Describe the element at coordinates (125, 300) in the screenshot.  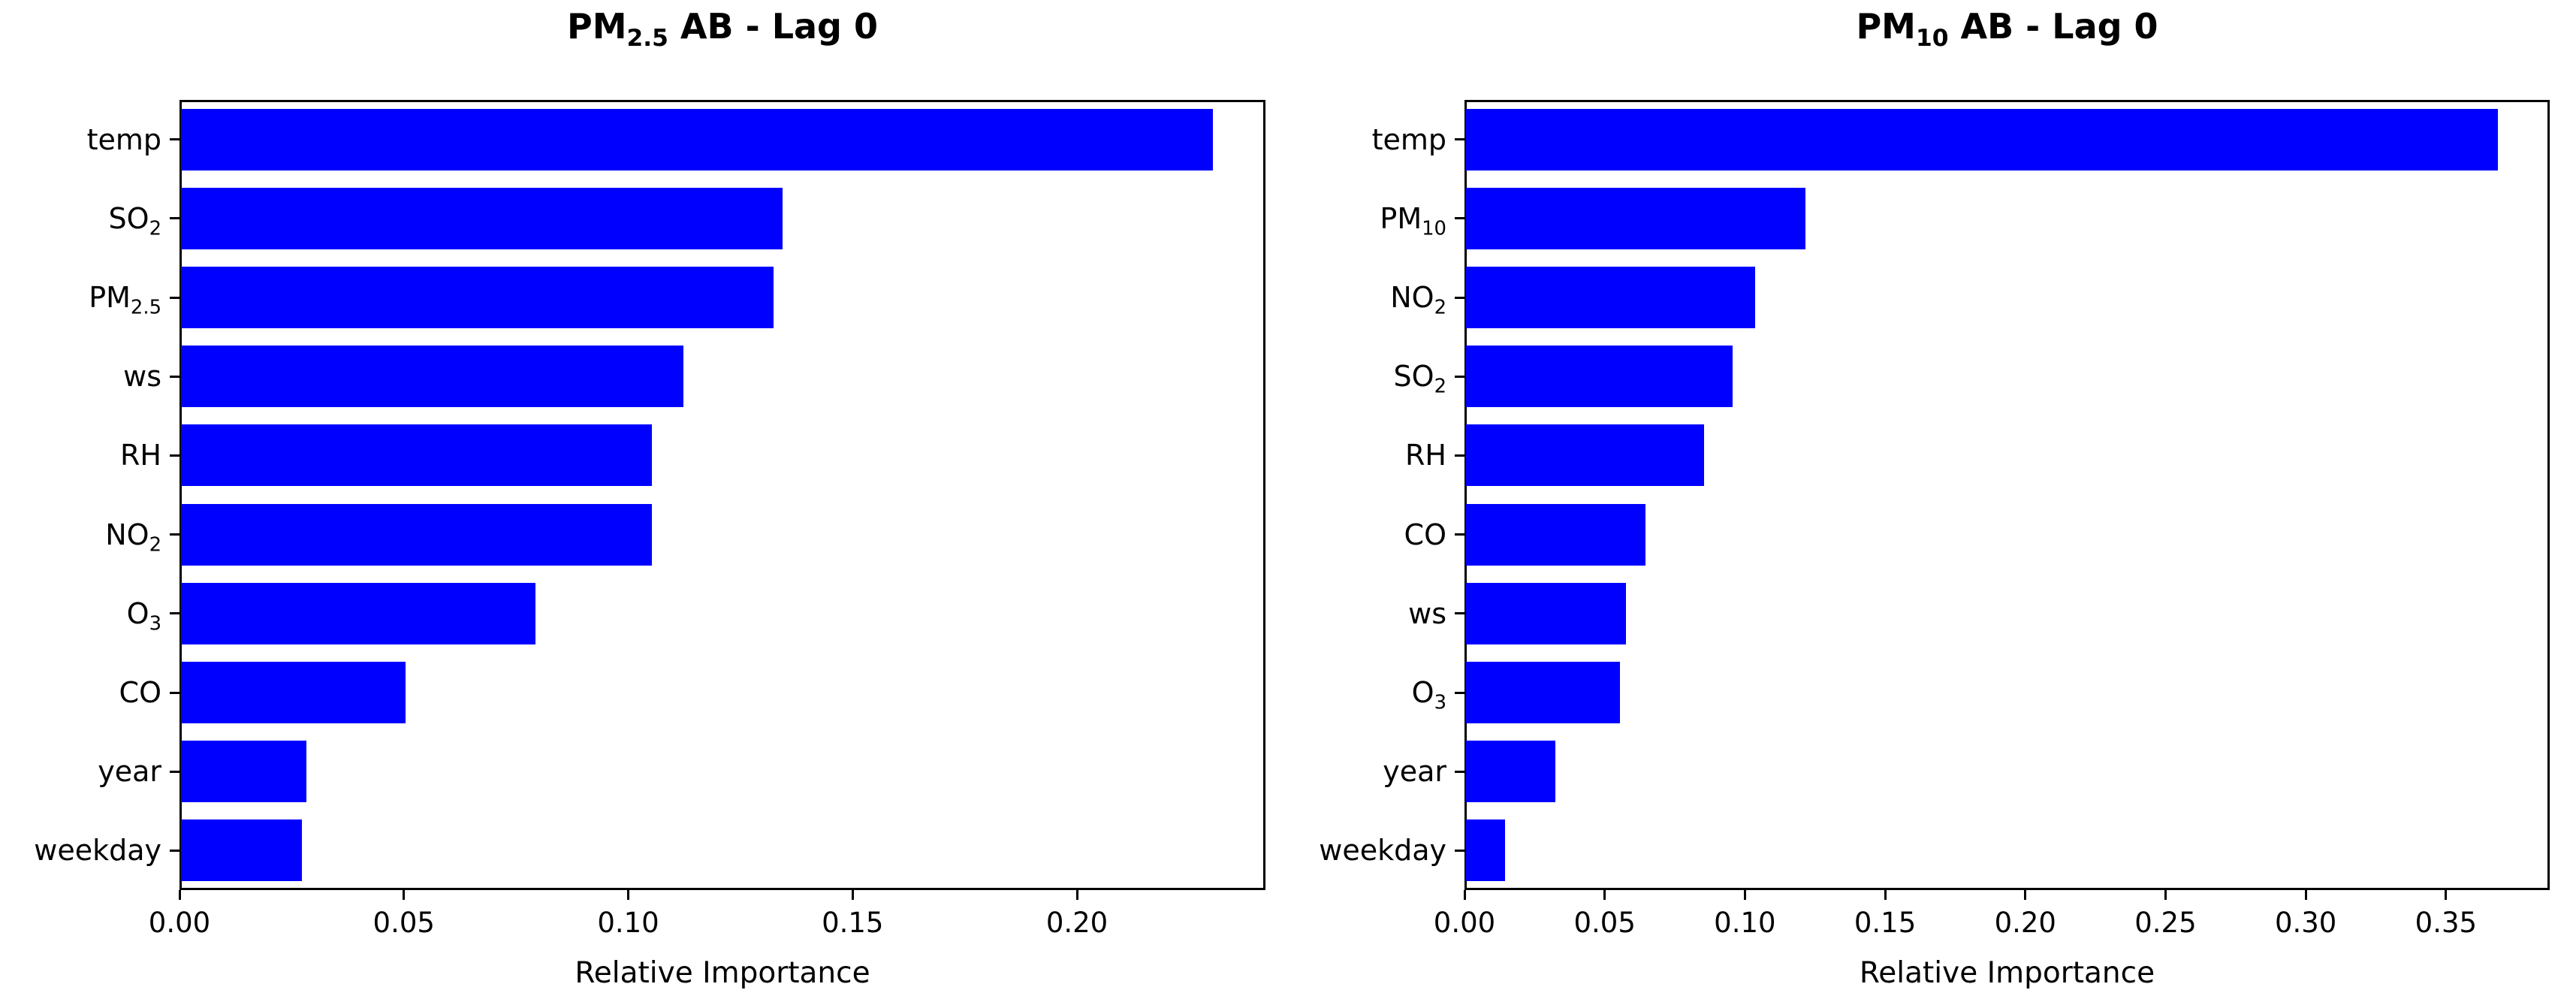
I see `y-tick-label: PM2.5` at that location.